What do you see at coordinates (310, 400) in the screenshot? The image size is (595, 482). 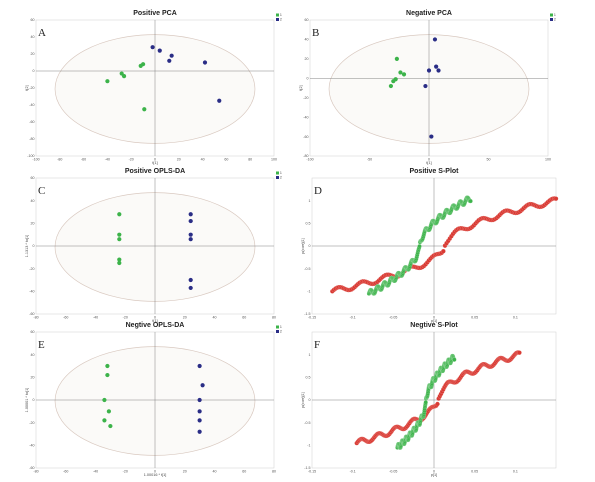 I see `f-y-tick-3: 0` at bounding box center [310, 400].